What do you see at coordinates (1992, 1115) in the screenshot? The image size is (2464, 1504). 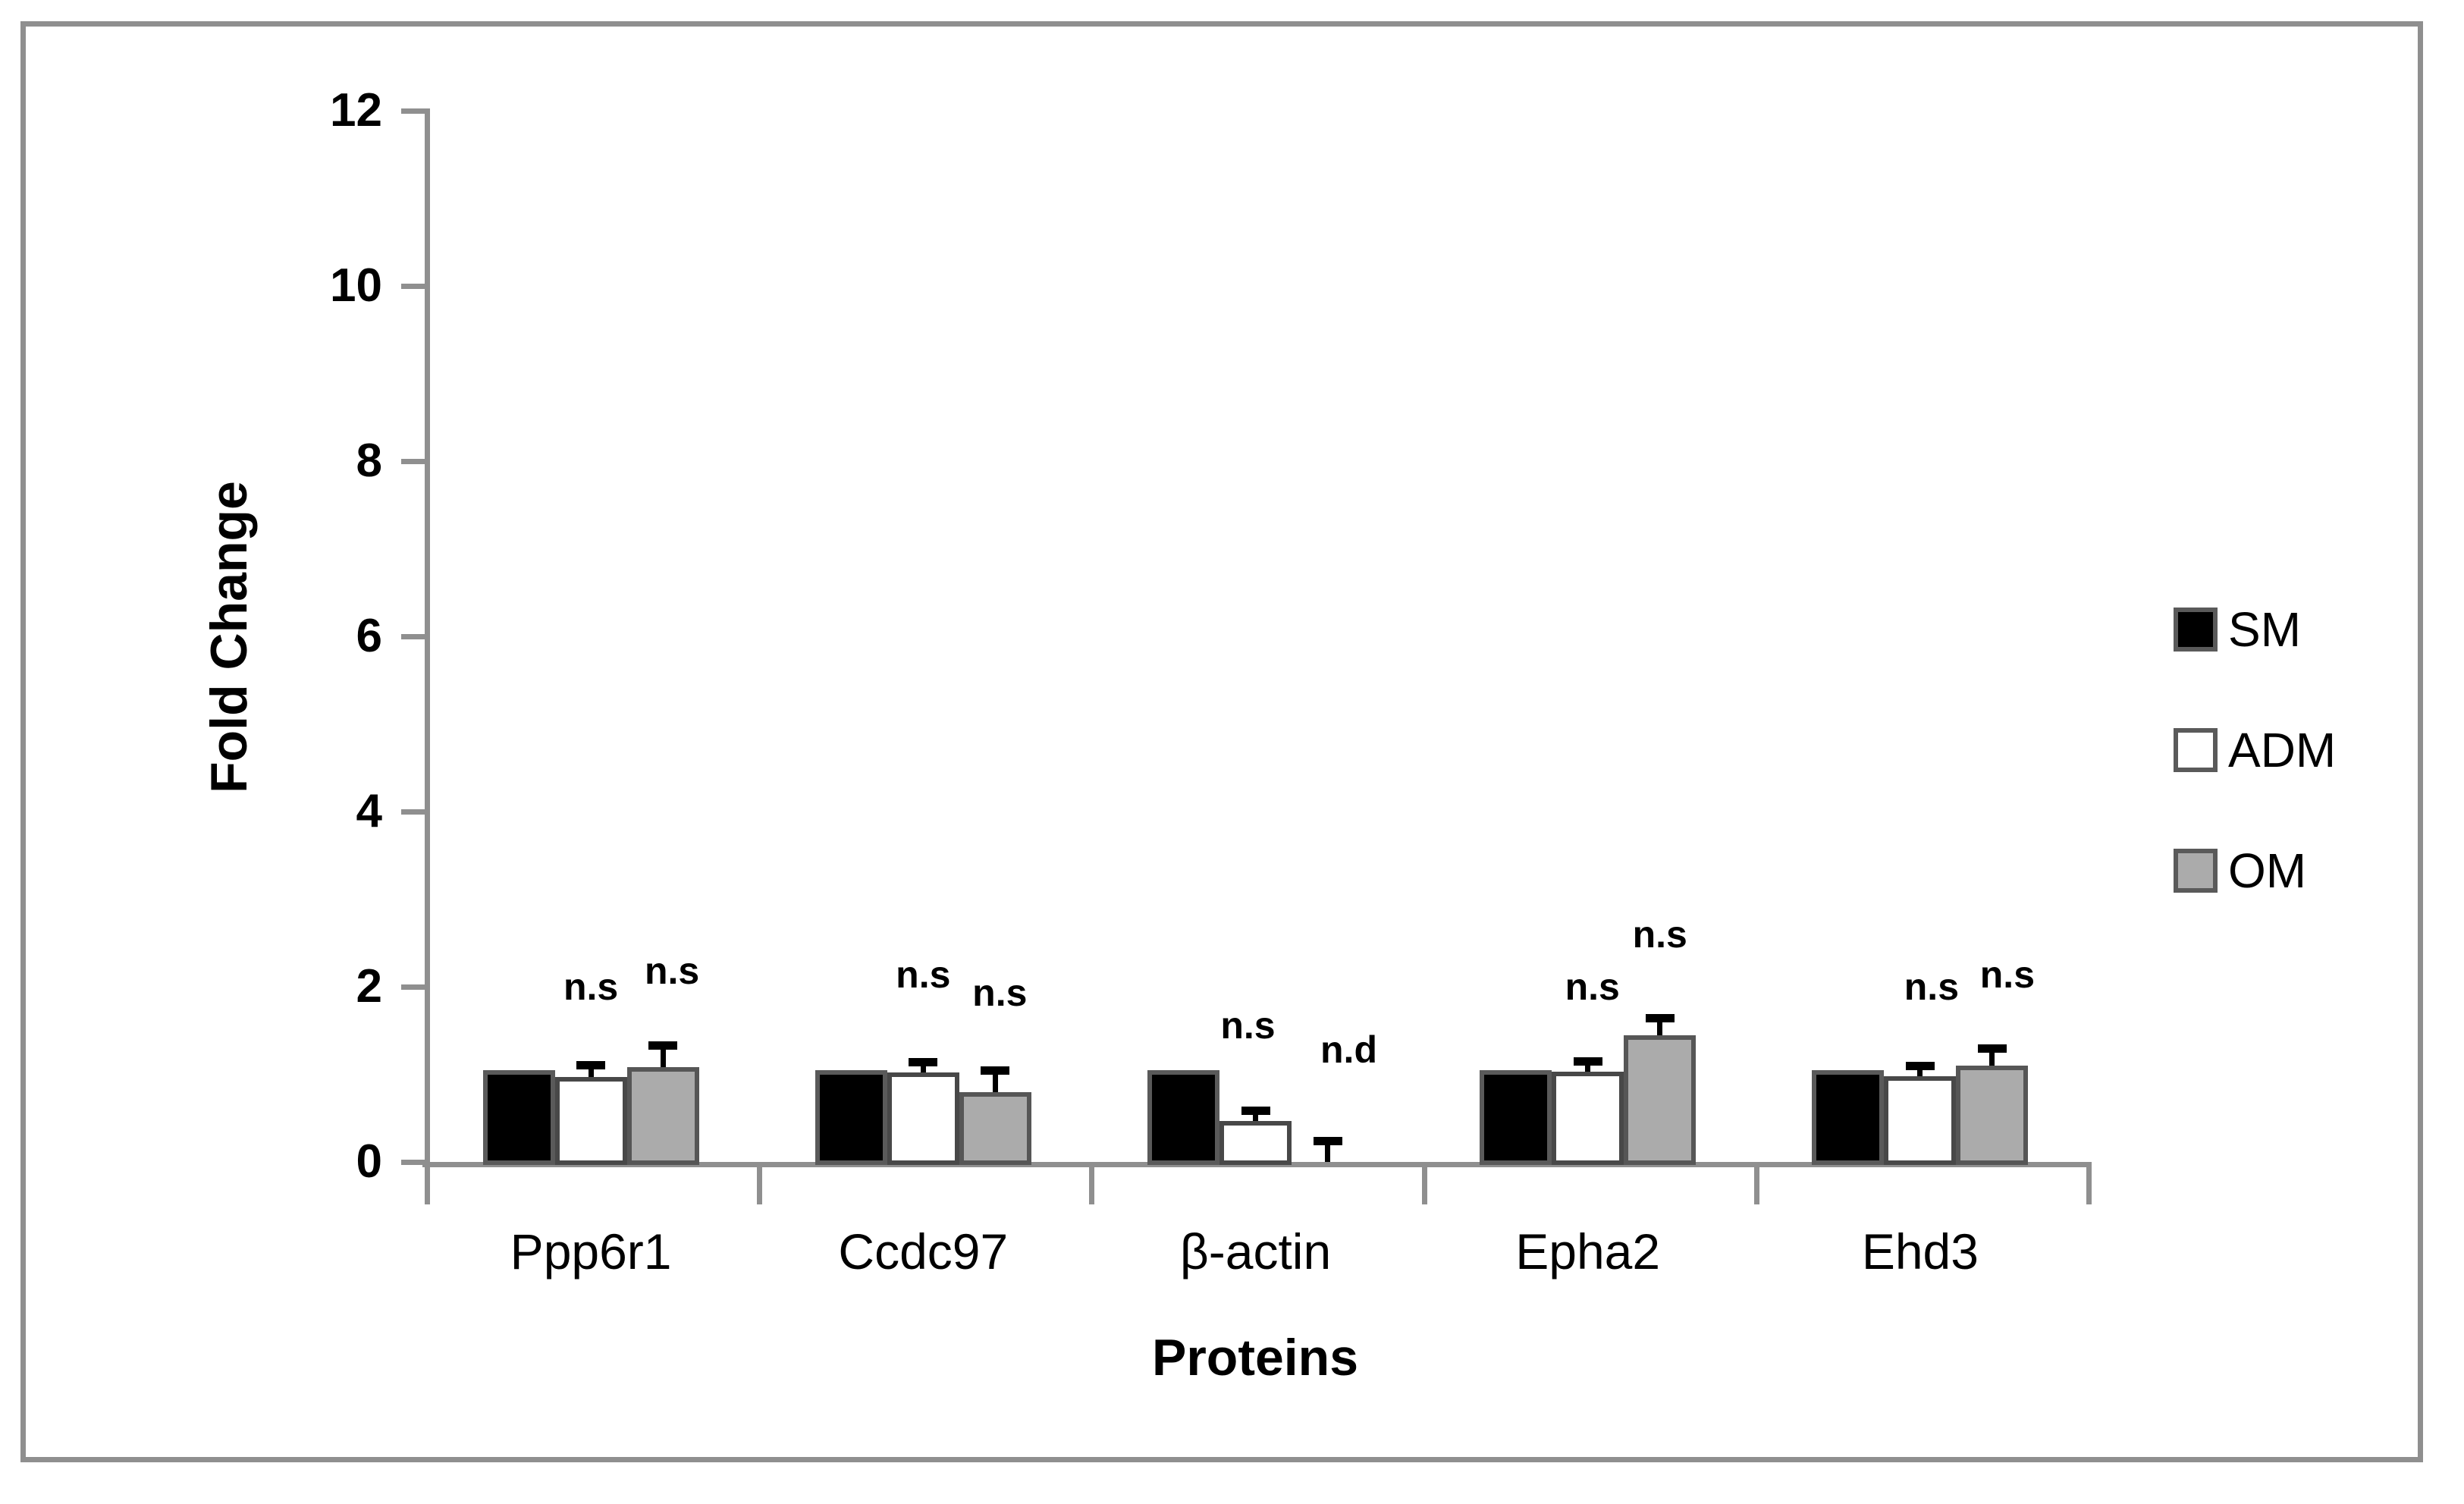 I see `bar-OM-Ehd3` at bounding box center [1992, 1115].